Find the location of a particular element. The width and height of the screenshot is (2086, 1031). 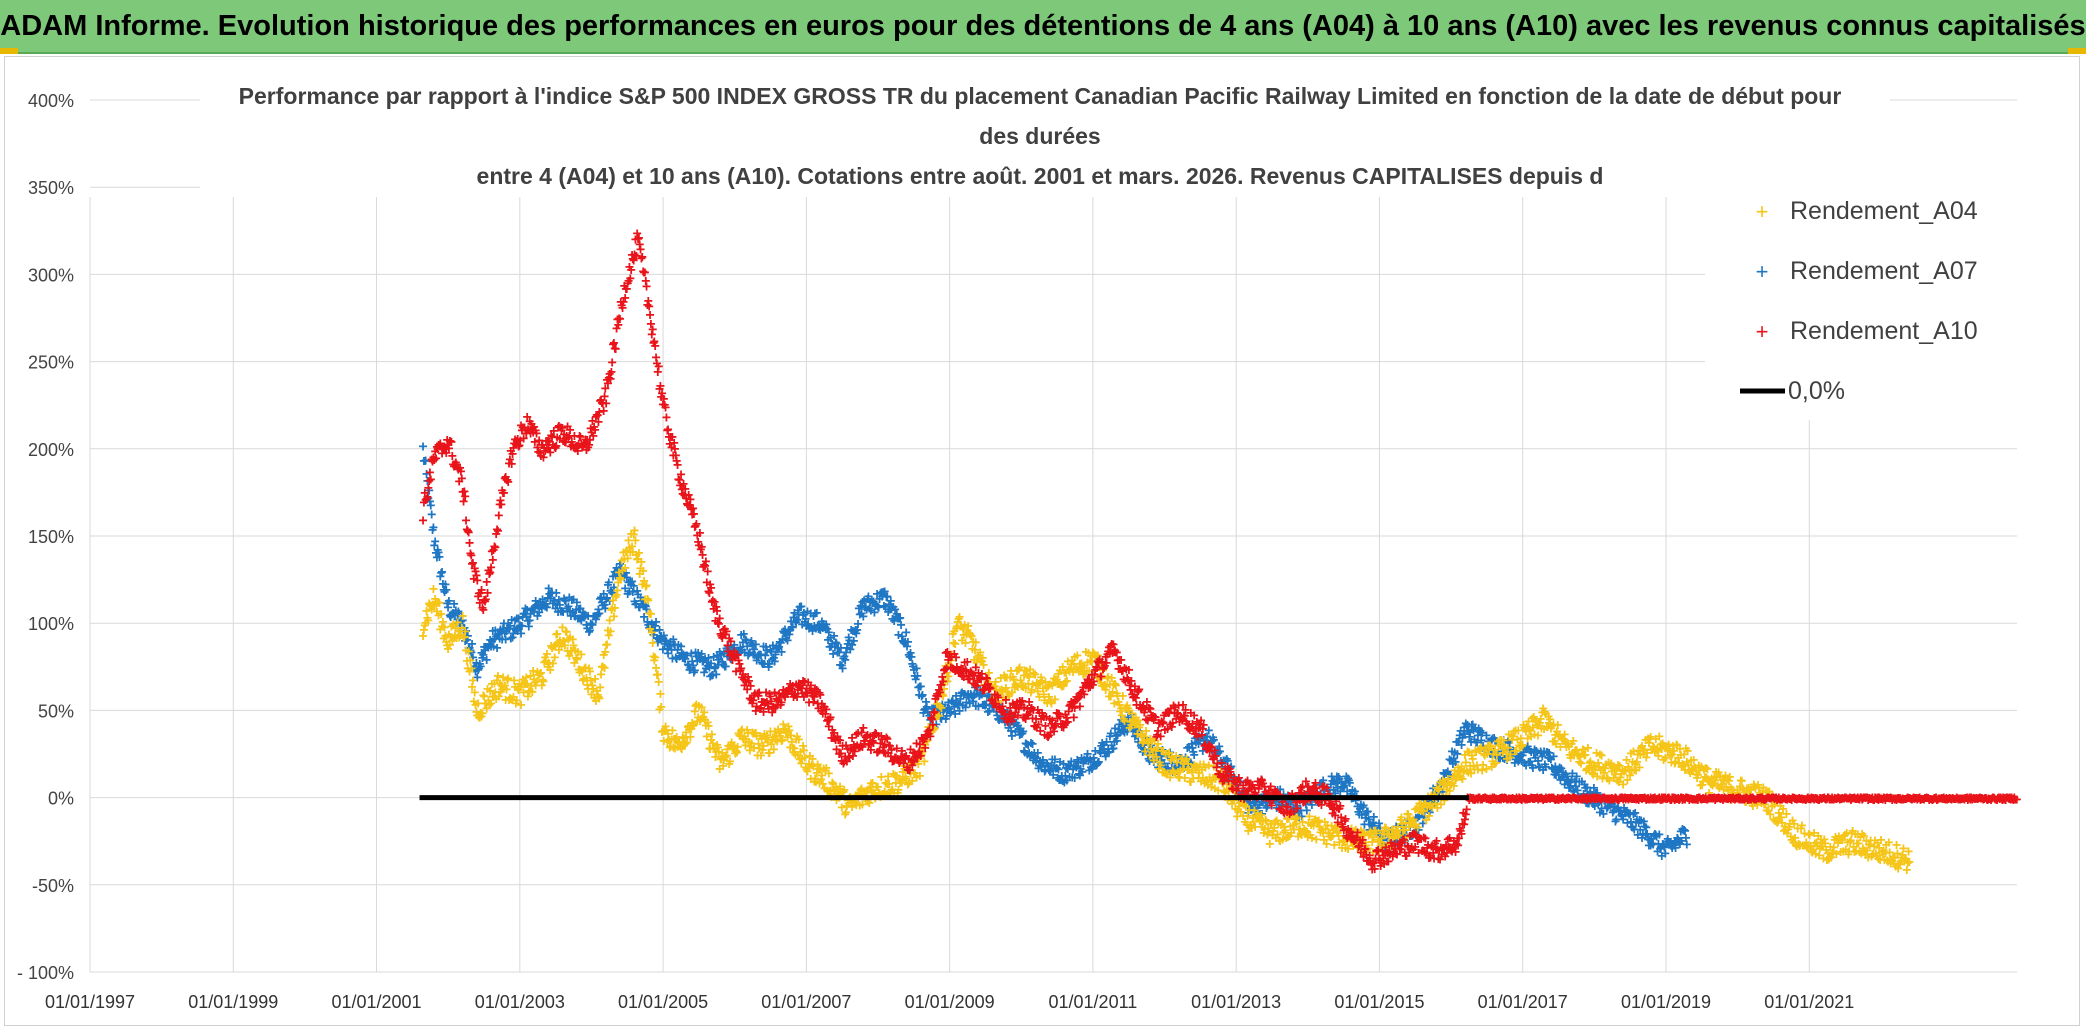

y-tick-label: - 100% is located at coordinates (45, 973).